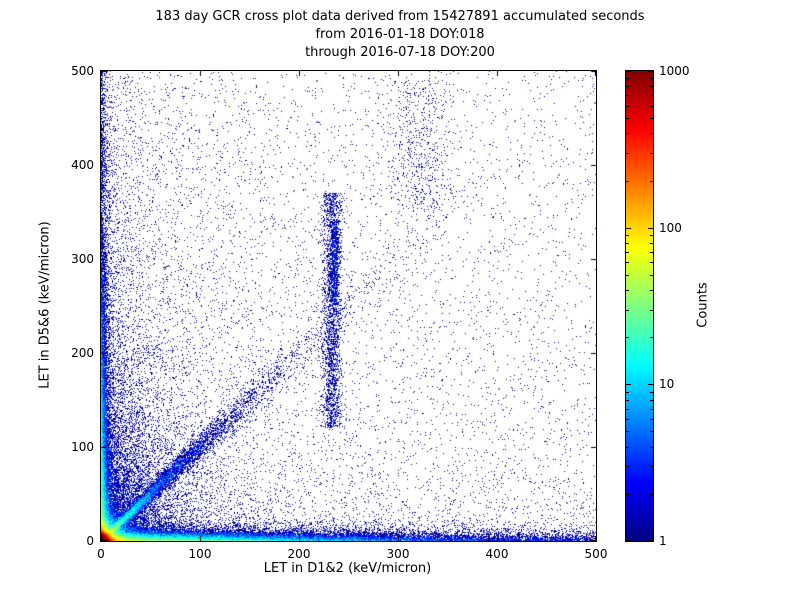 The width and height of the screenshot is (800, 600). What do you see at coordinates (82, 447) in the screenshot?
I see `y-tick-label: 100` at bounding box center [82, 447].